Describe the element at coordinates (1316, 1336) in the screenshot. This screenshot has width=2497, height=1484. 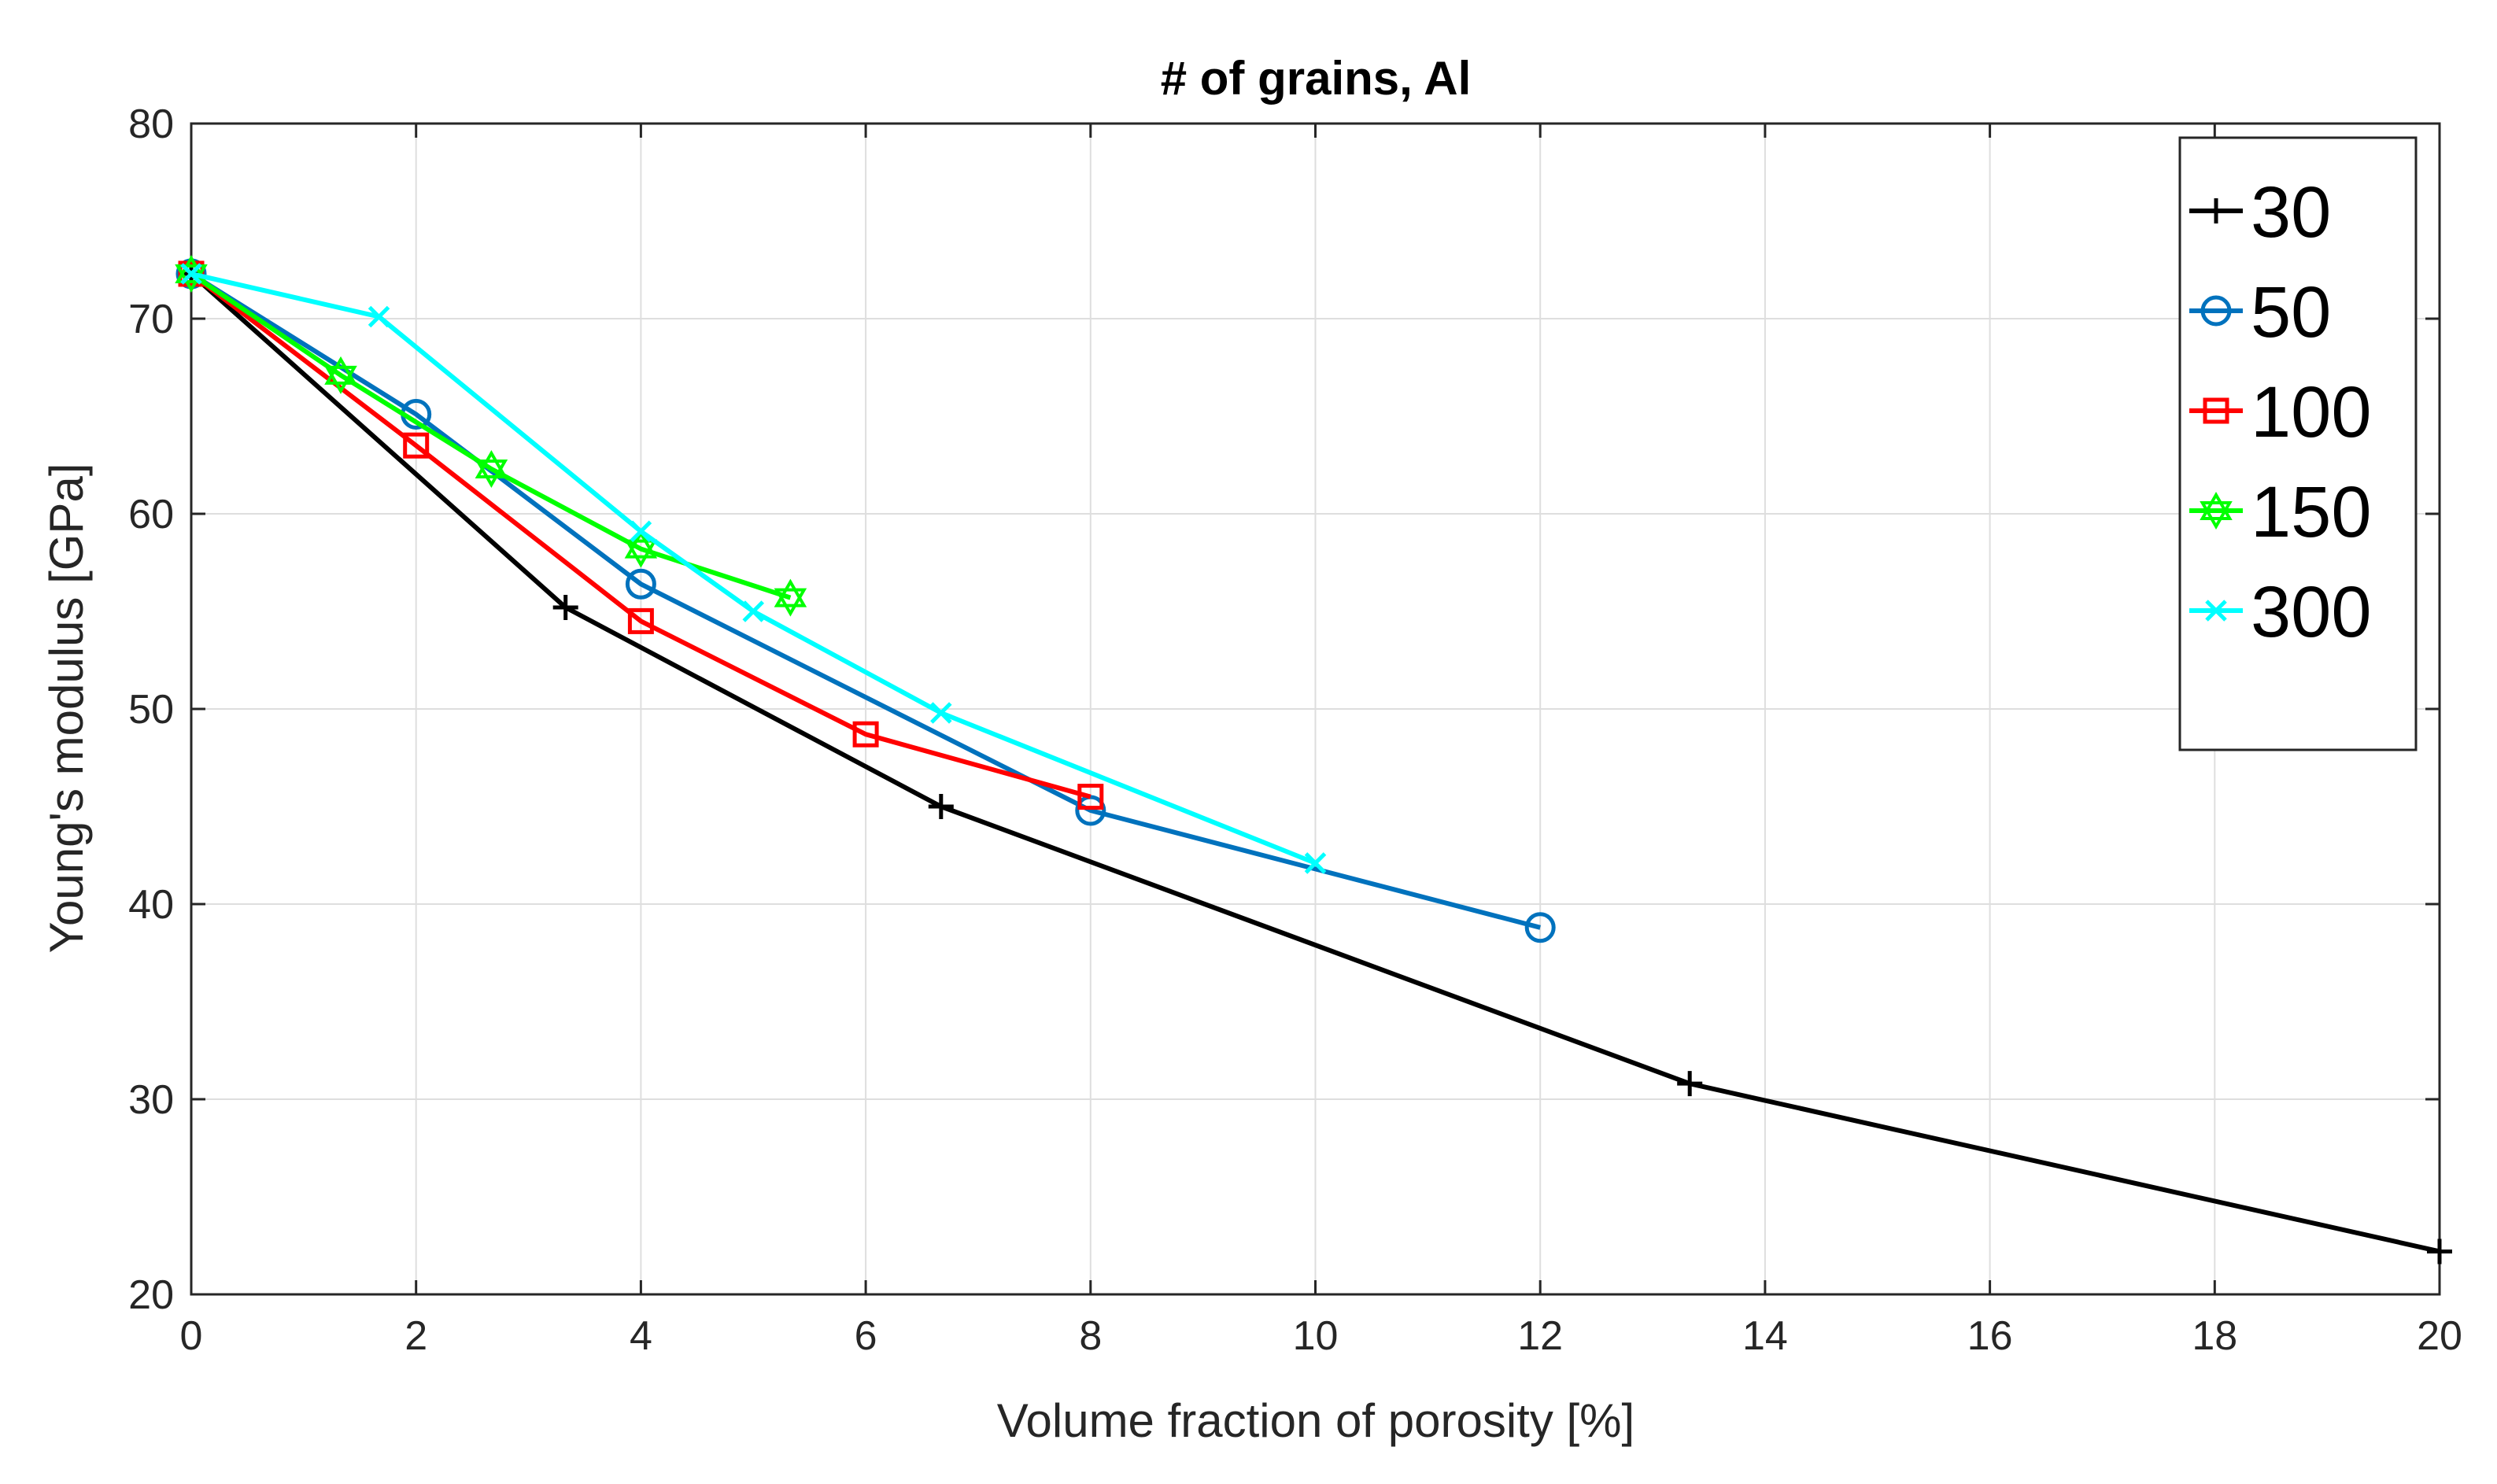
I see `x-tick-label: 10` at that location.